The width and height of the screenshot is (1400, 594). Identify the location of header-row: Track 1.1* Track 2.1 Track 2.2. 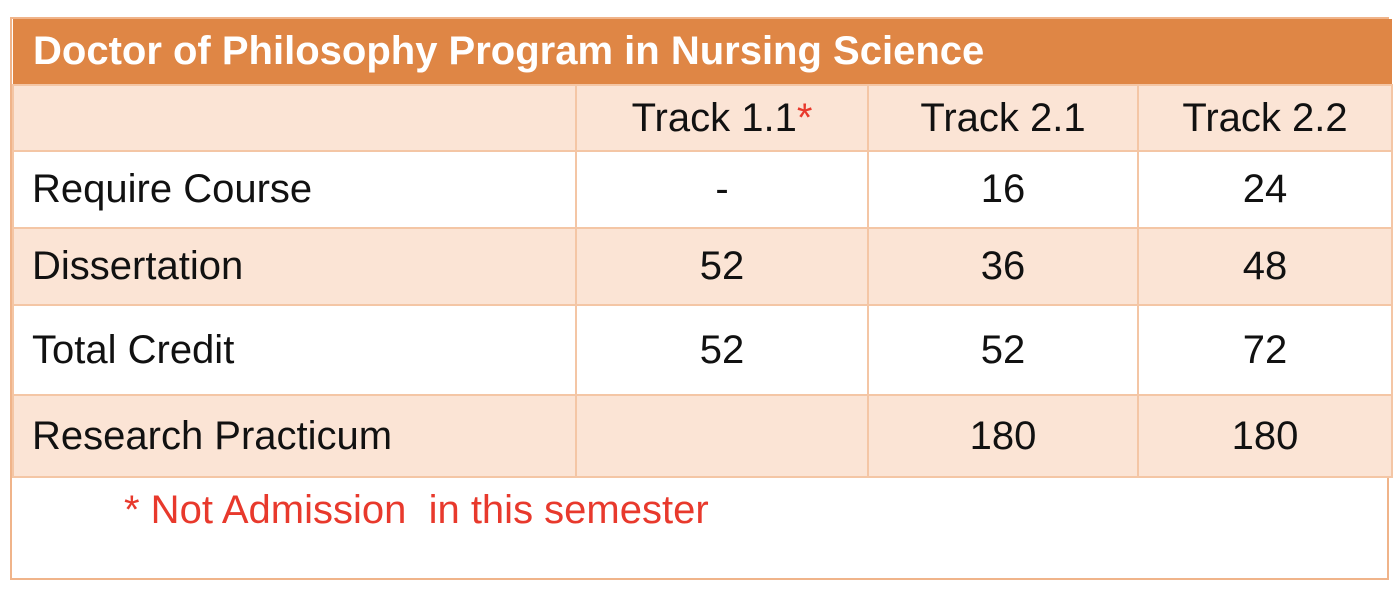
(702, 118).